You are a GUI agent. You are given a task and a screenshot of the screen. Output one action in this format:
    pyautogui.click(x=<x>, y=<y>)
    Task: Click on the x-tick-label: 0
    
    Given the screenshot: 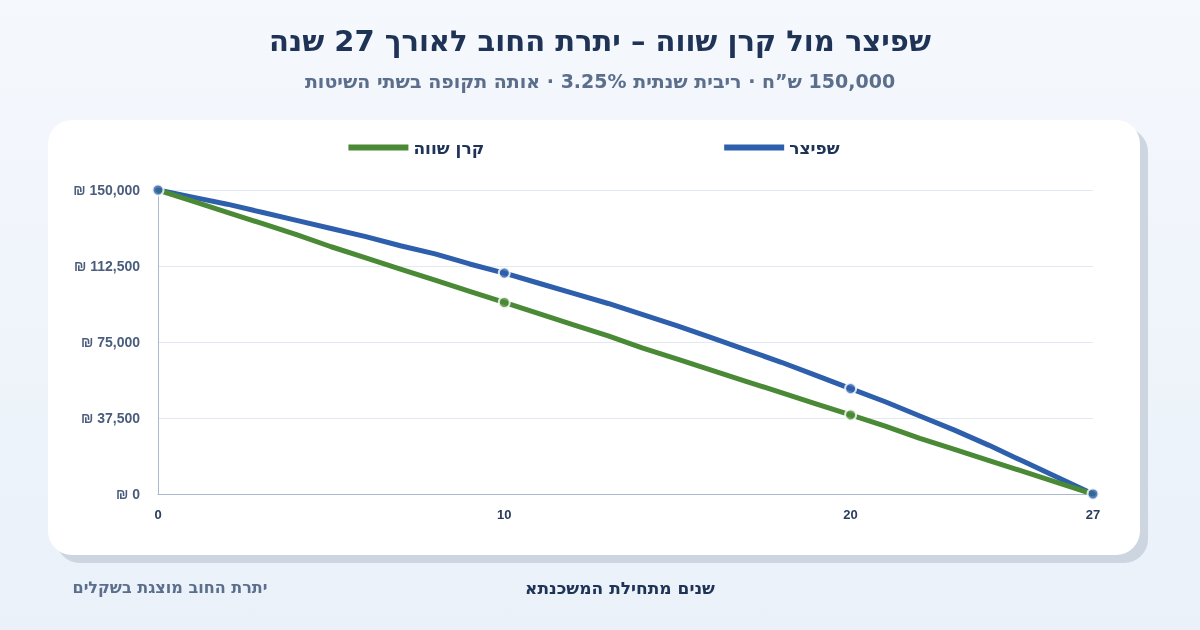 What is the action you would take?
    pyautogui.click(x=158, y=514)
    